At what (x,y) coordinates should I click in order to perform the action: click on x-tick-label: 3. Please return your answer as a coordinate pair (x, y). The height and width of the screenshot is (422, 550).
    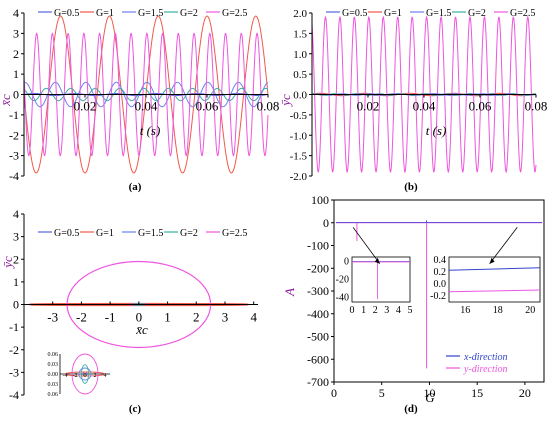
    Looking at the image, I should click on (225, 317).